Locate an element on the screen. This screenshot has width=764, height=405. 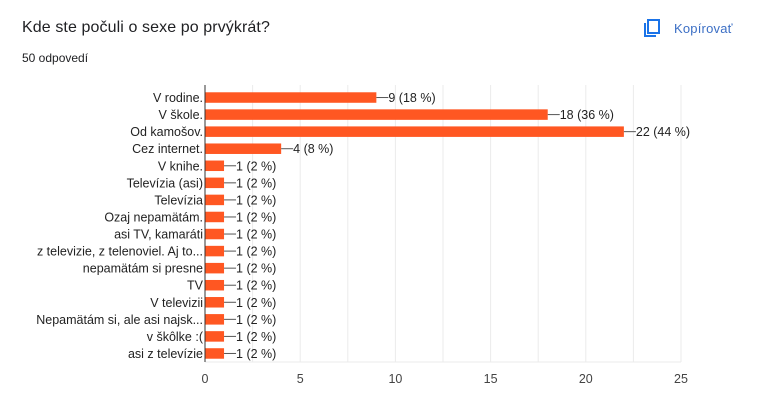
value-label: 4 (8 %) is located at coordinates (313, 149).